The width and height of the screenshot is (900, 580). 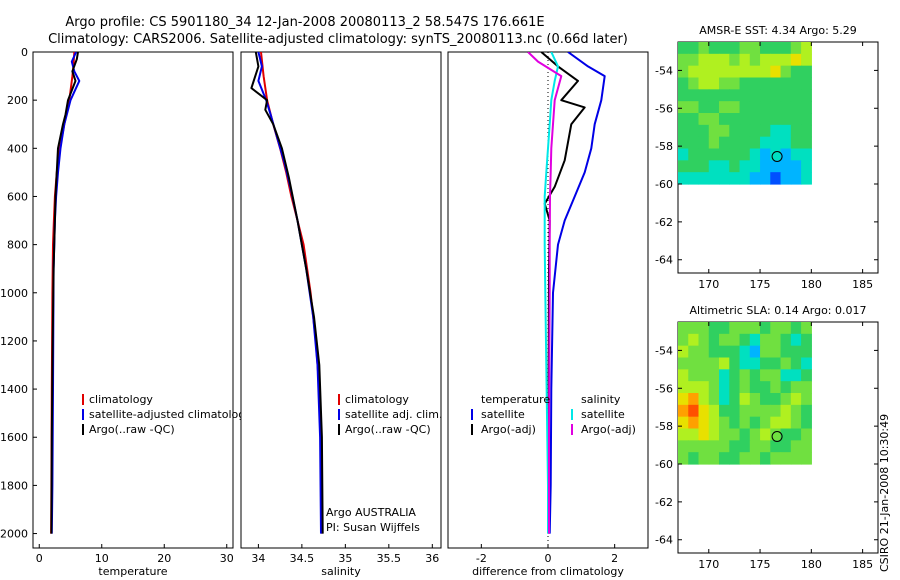 I want to click on y-tick-label: 600, so click(x=17, y=196).